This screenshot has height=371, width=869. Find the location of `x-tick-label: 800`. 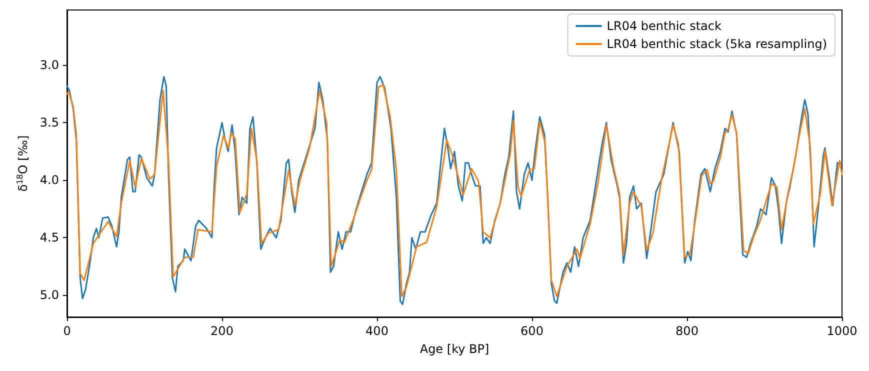

x-tick-label: 800 is located at coordinates (687, 331).